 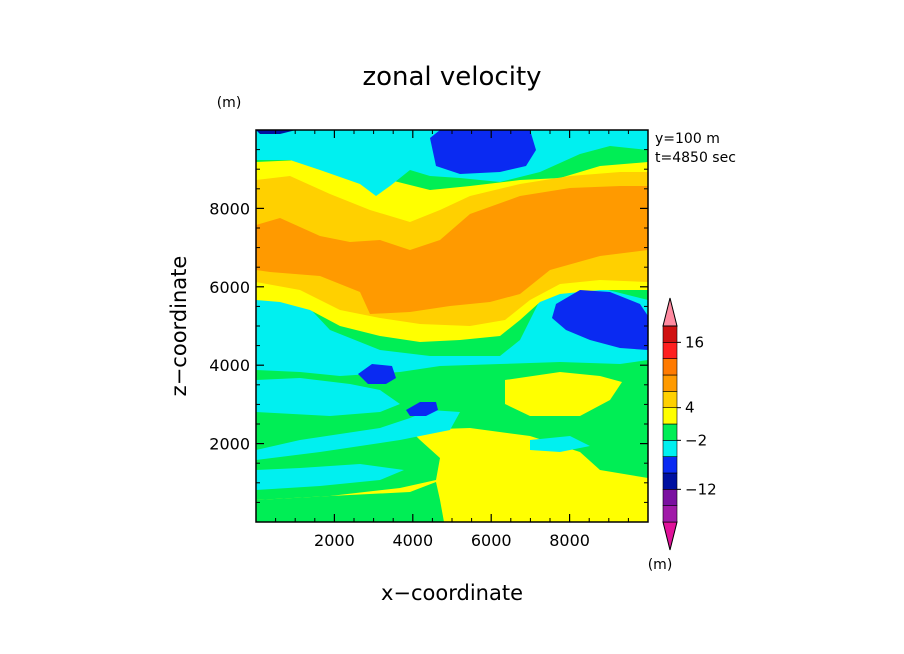 What do you see at coordinates (701, 489) in the screenshot?
I see `colorbar-tick-label: −12` at bounding box center [701, 489].